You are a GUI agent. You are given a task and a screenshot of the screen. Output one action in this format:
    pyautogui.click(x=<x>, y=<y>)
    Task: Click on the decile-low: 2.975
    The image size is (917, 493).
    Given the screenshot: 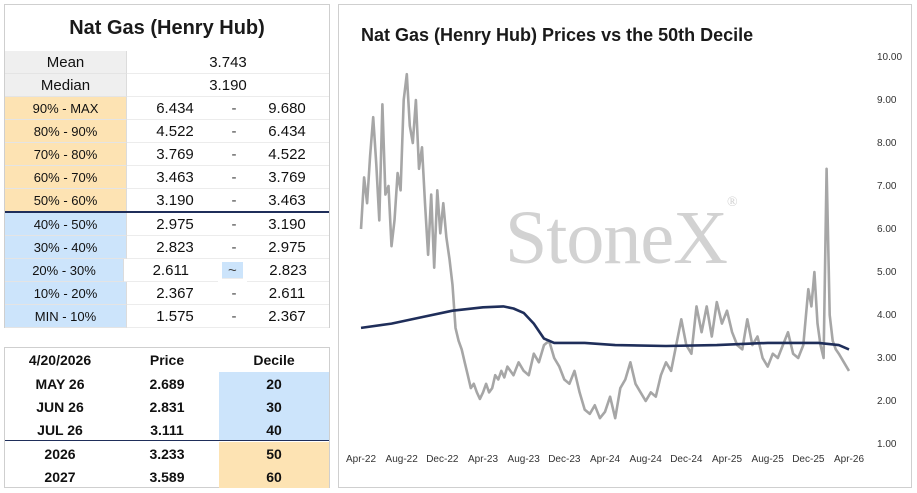 What is the action you would take?
    pyautogui.click(x=175, y=224)
    